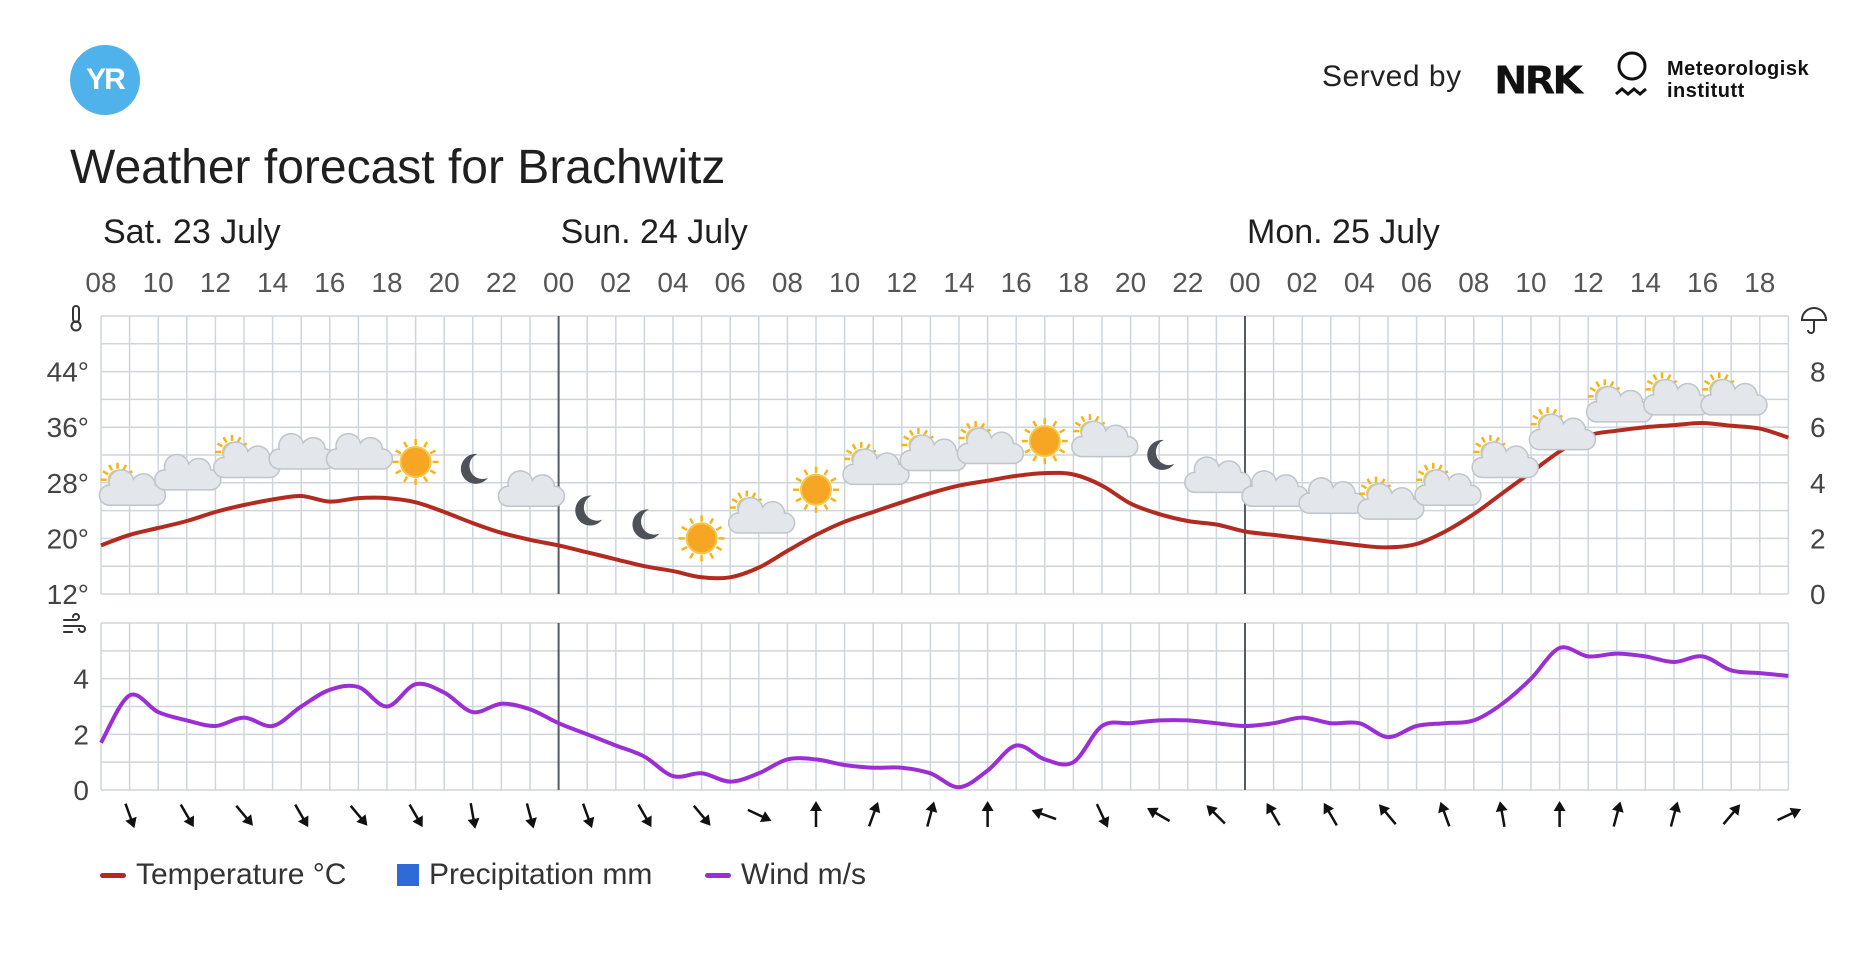 This screenshot has width=1869, height=960. Describe the element at coordinates (589, 510) in the screenshot. I see `moon-shape` at that location.